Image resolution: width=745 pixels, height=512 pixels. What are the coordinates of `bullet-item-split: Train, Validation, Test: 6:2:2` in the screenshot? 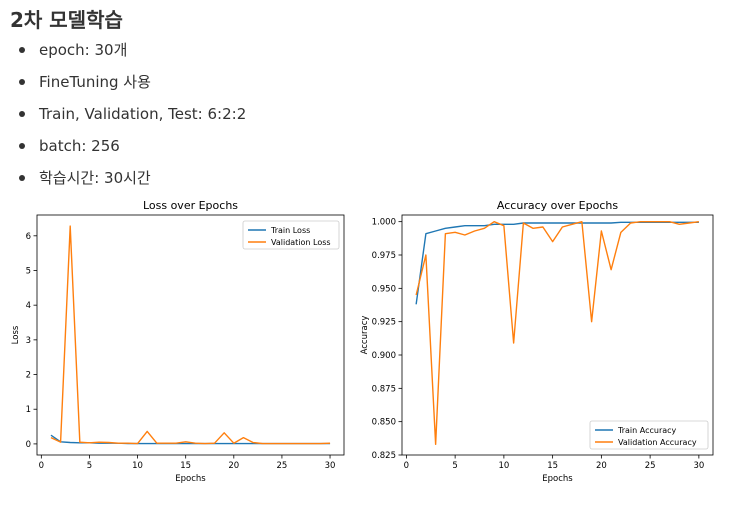 It's located at (123, 116).